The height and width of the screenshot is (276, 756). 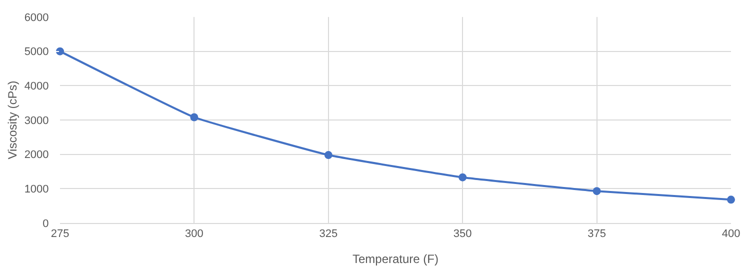 What do you see at coordinates (36, 18) in the screenshot?
I see `y-tick-label: 6000` at bounding box center [36, 18].